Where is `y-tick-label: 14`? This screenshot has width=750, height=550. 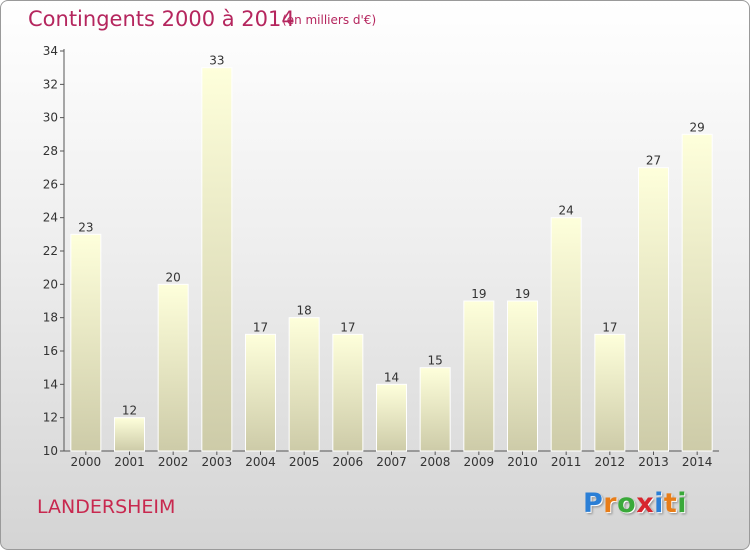
y-tick-label: 14 is located at coordinates (50, 384).